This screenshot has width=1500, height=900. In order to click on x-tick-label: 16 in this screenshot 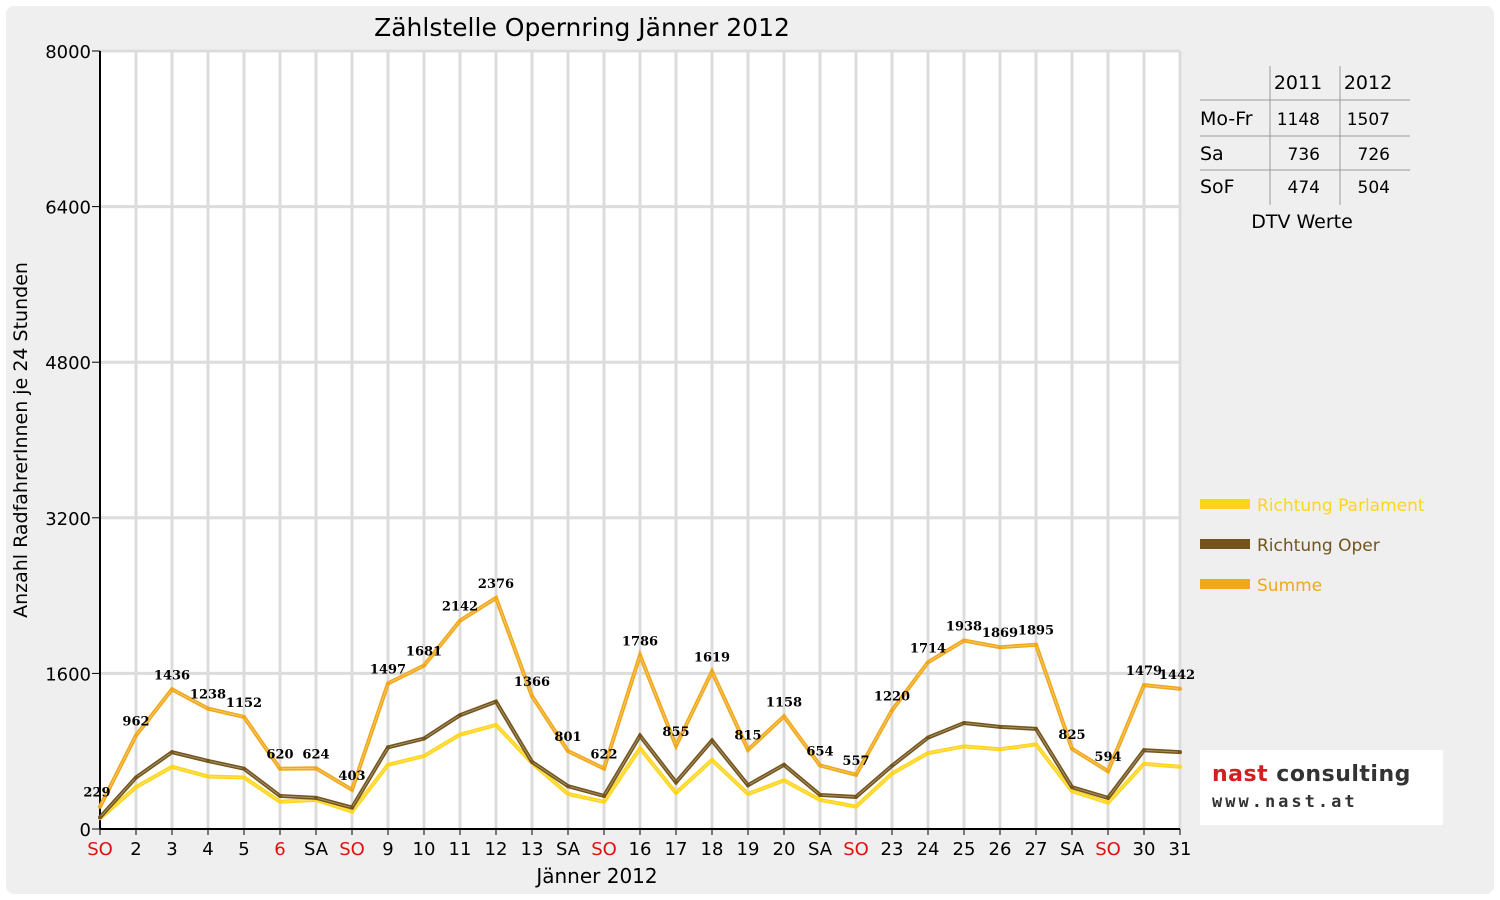, I will do `click(640, 849)`.